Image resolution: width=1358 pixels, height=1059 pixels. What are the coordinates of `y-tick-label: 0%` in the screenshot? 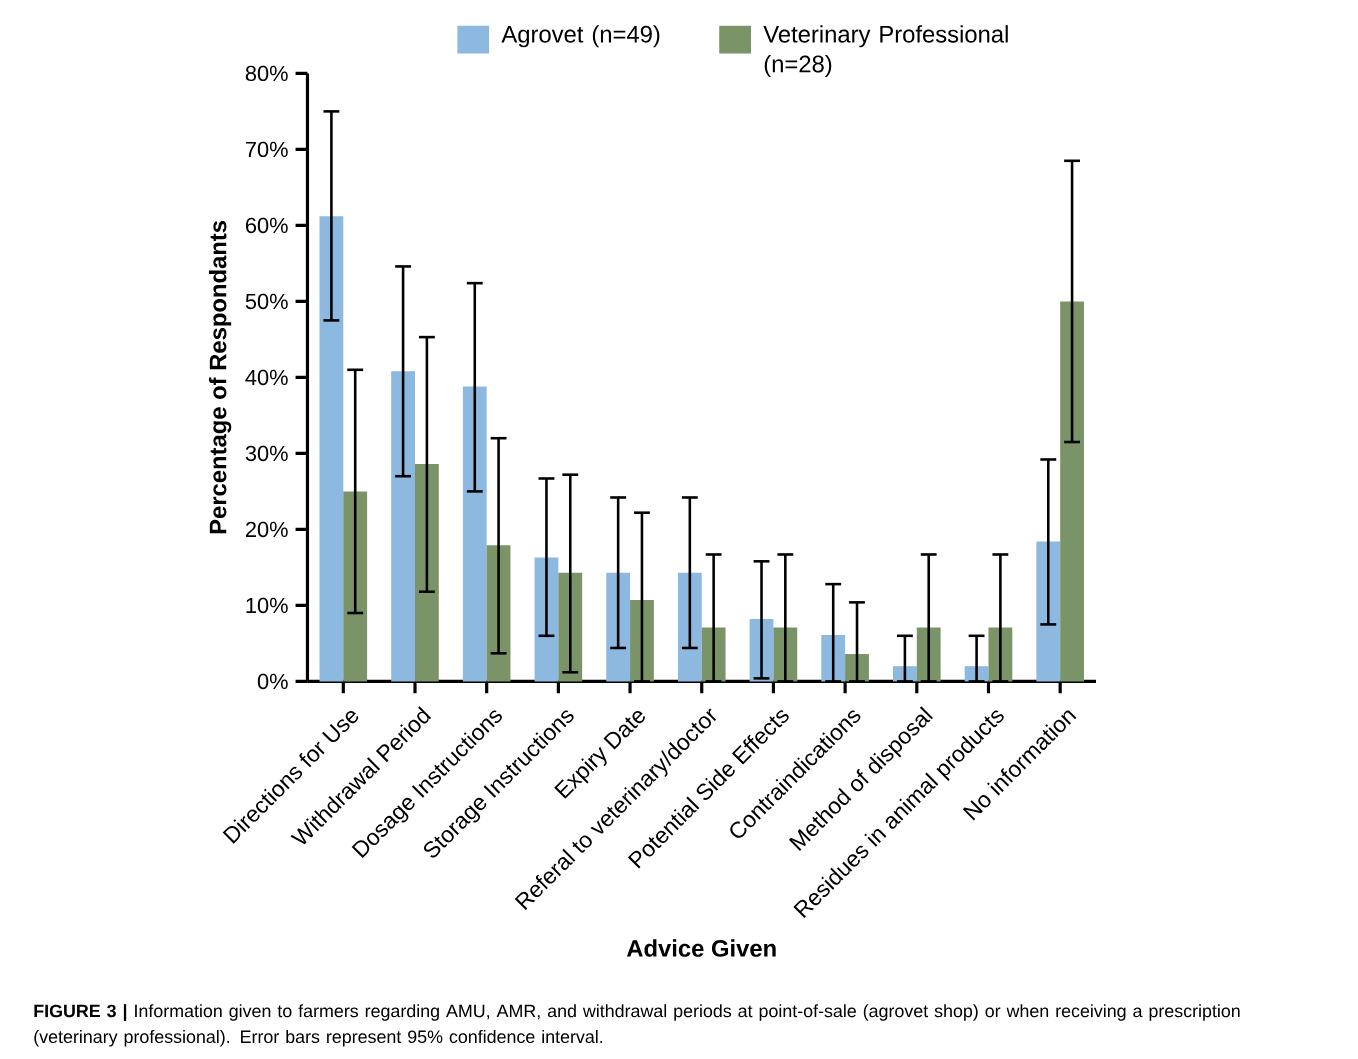 It's located at (272, 681).